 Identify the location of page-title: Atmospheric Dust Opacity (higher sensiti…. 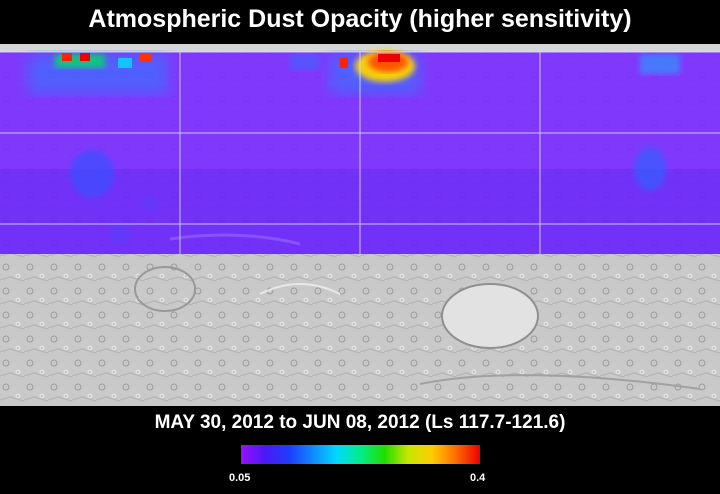
(360, 19).